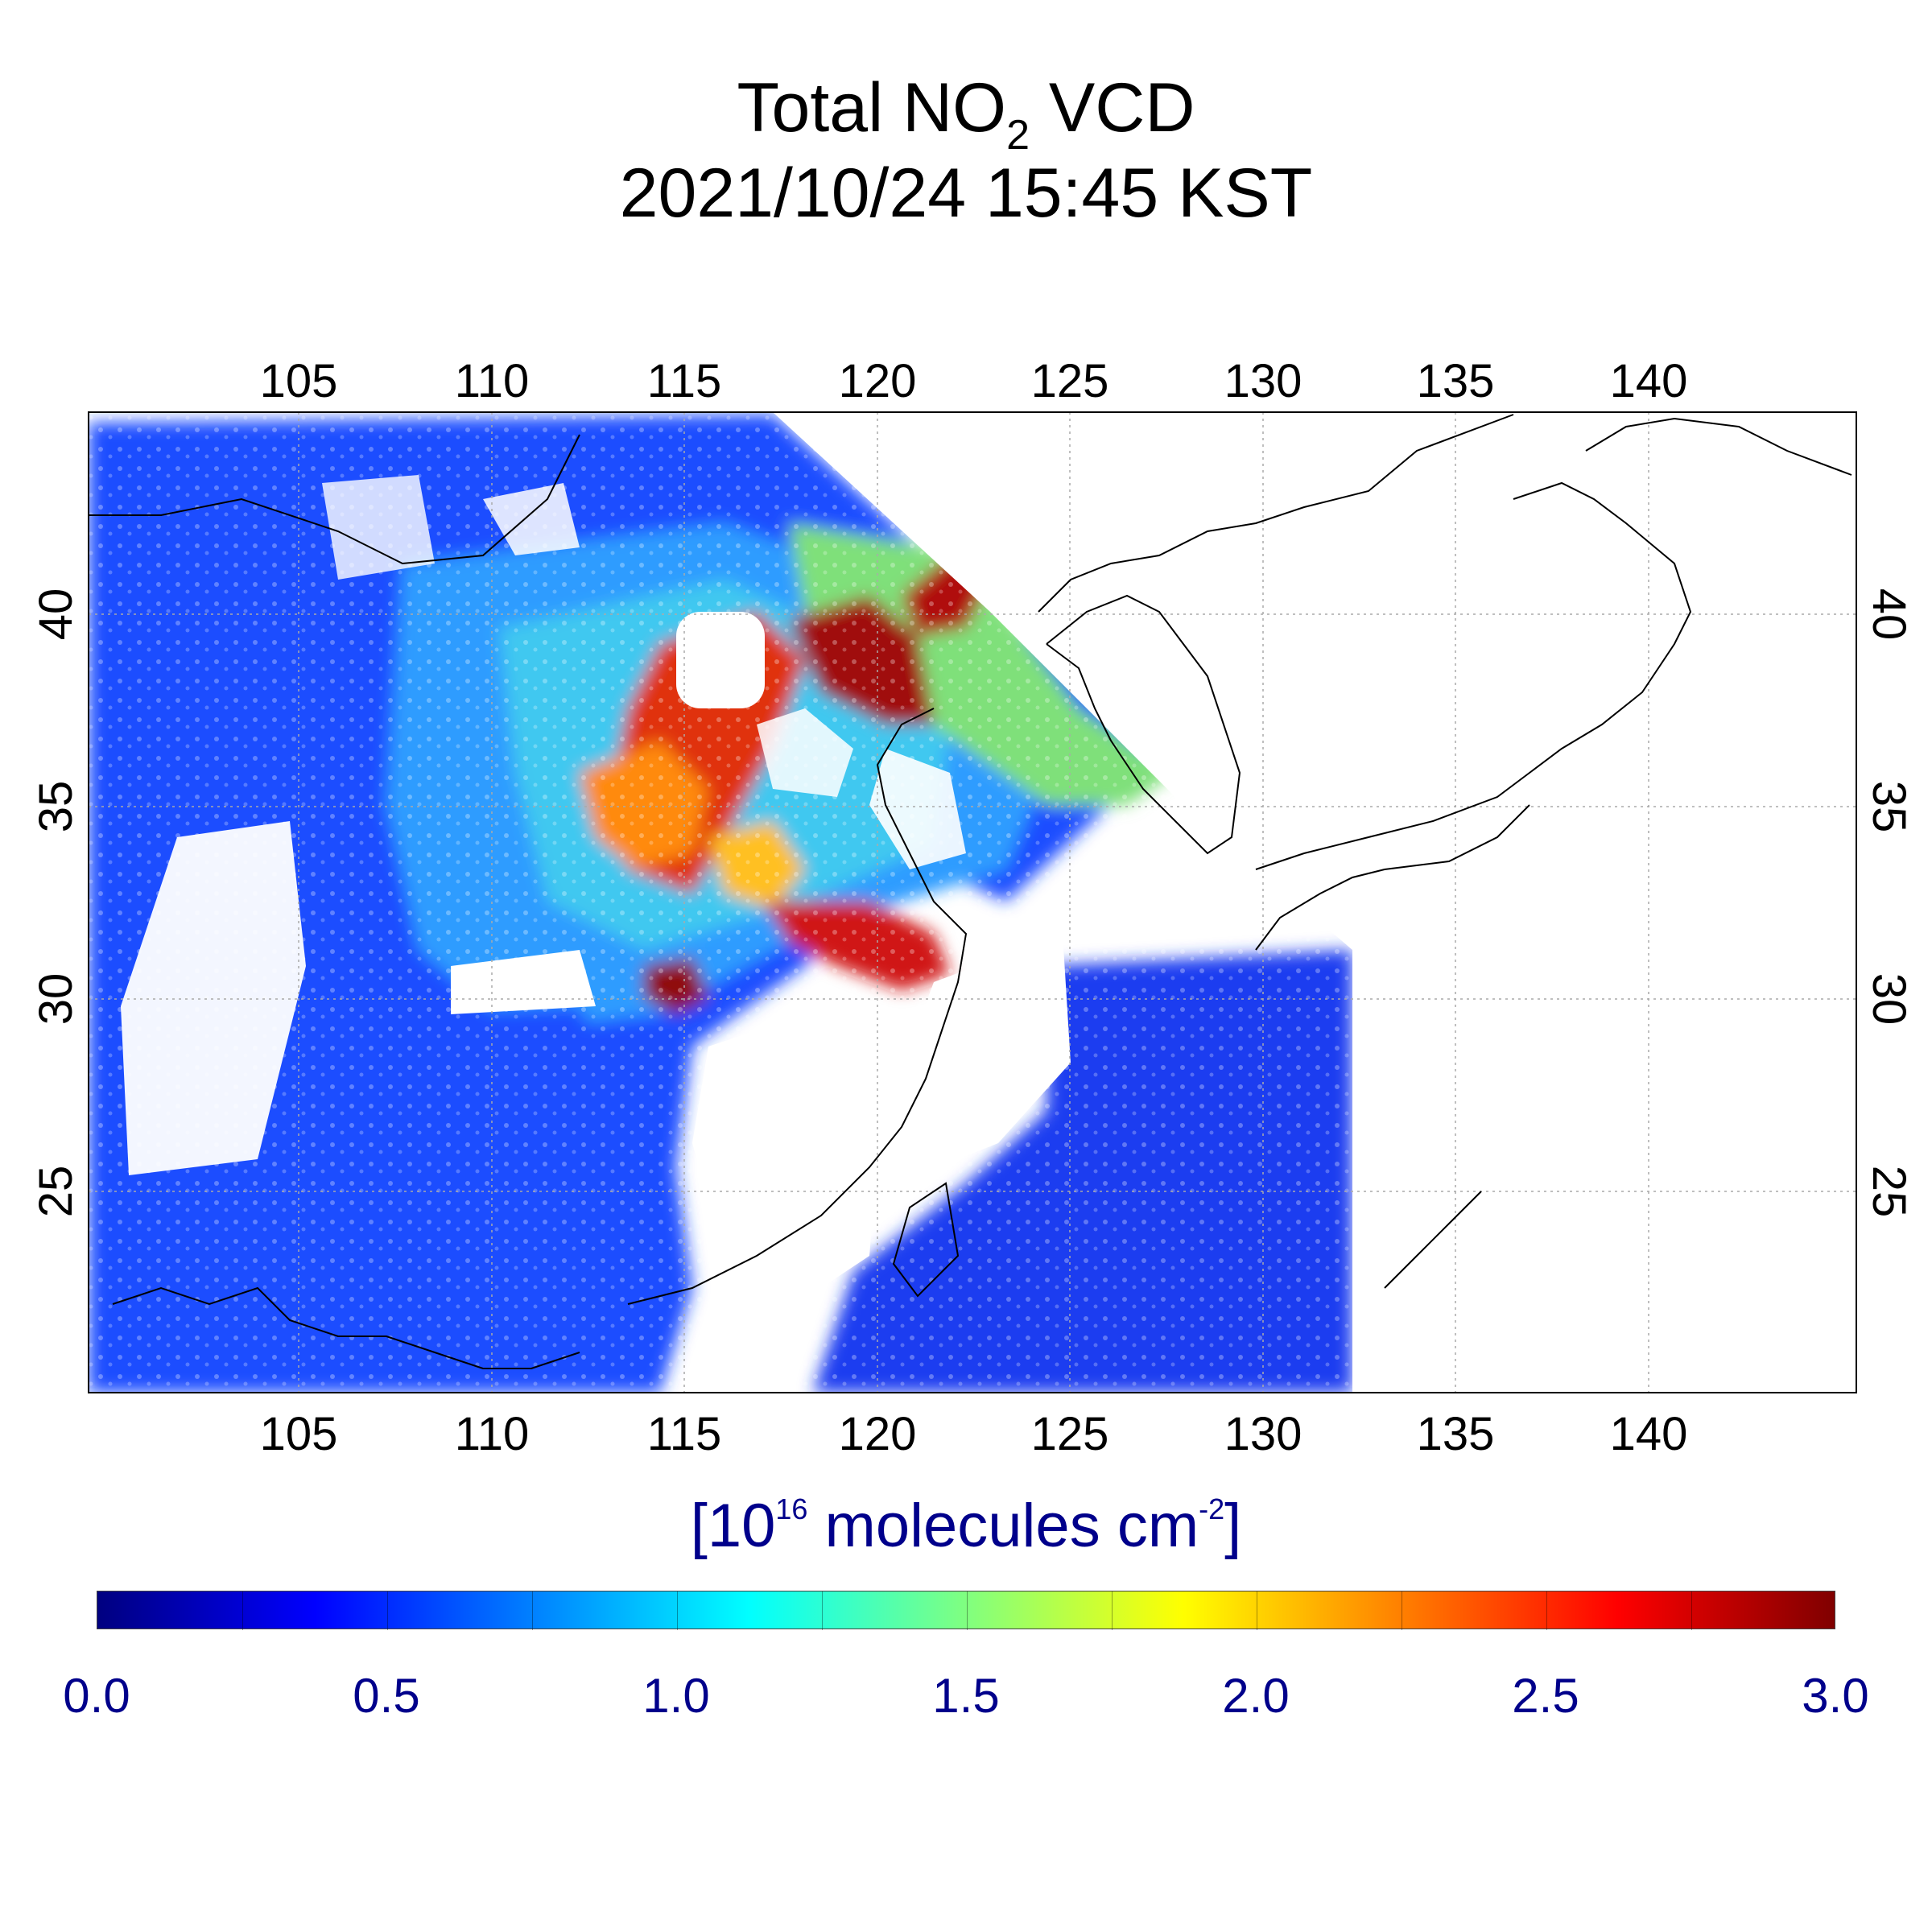 The width and height of the screenshot is (1932, 1932). Describe the element at coordinates (966, 193) in the screenshot. I see `title-line-2: 2021/10/24 15:45 KST` at that location.